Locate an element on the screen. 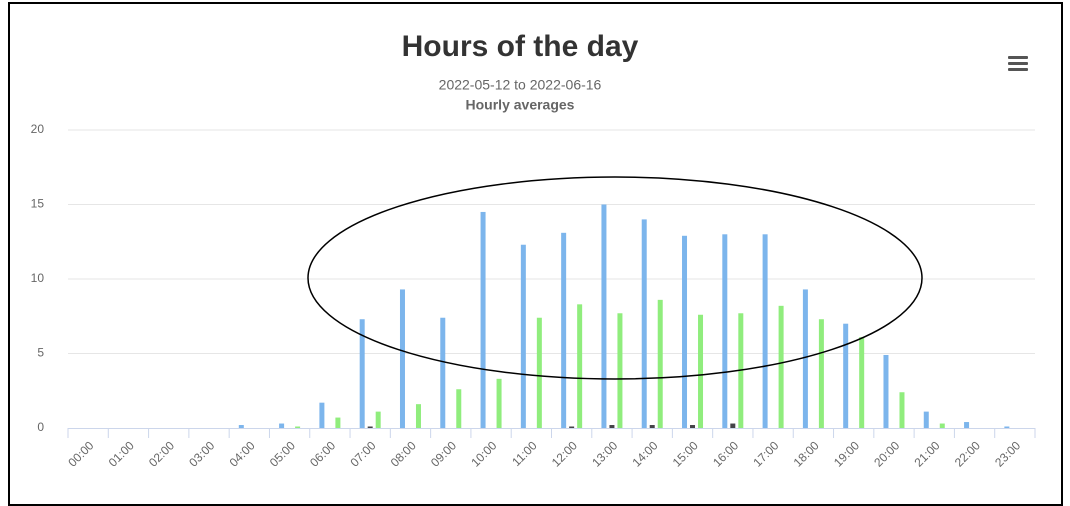 Image resolution: width=1070 pixels, height=506 pixels. x-tick-label: 22:00 is located at coordinates (967, 453).